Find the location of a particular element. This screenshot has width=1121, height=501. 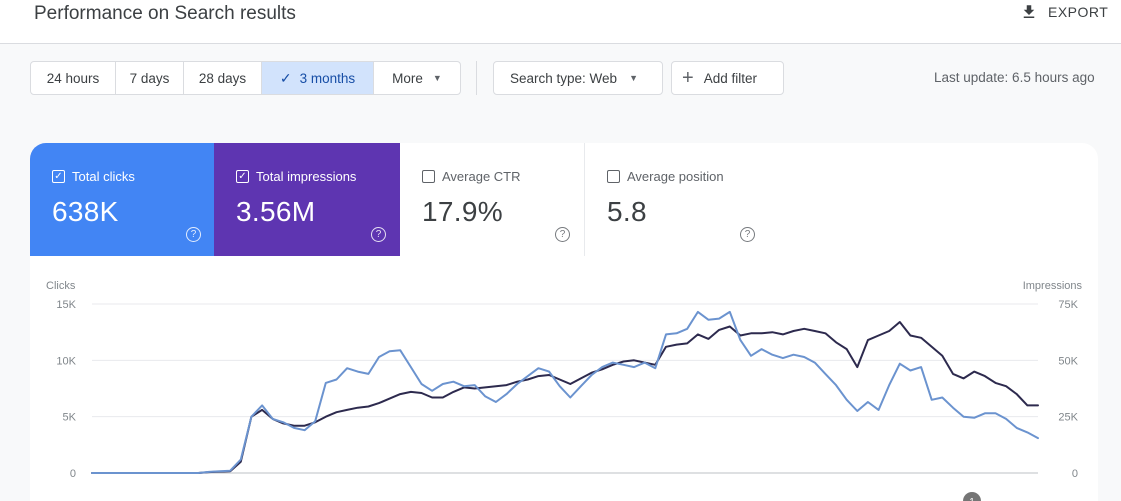

metric-total-impressions: ✓ Total impressions 3.56M ? is located at coordinates (307, 199).